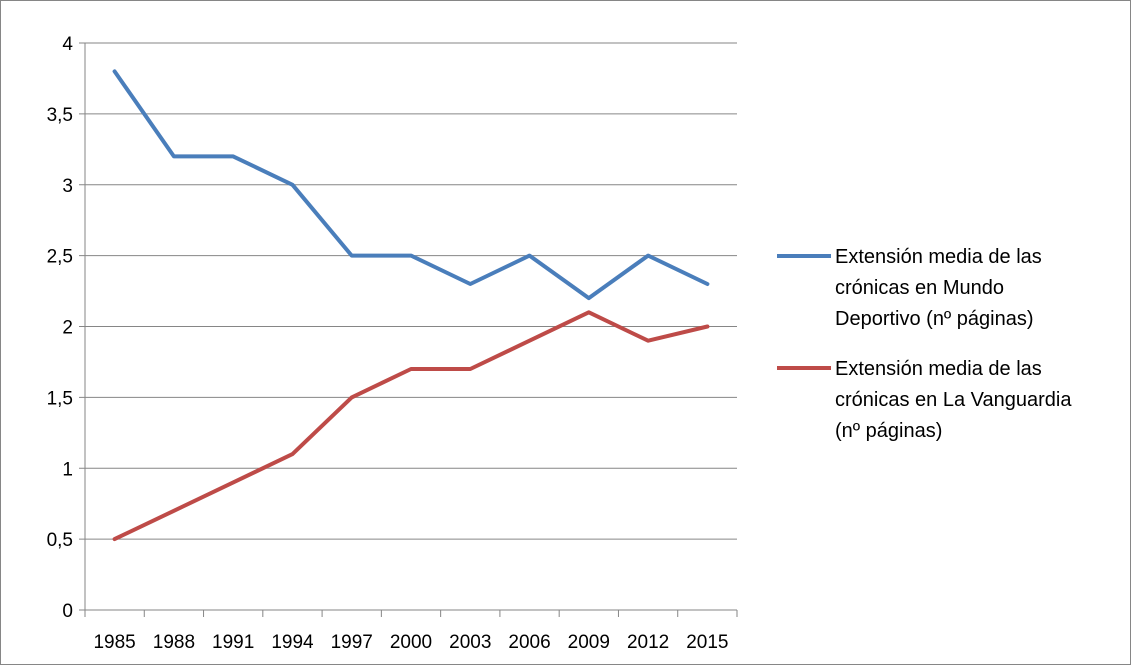 This screenshot has height=665, width=1131. Describe the element at coordinates (292, 642) in the screenshot. I see `x-tick-label: 1994` at that location.